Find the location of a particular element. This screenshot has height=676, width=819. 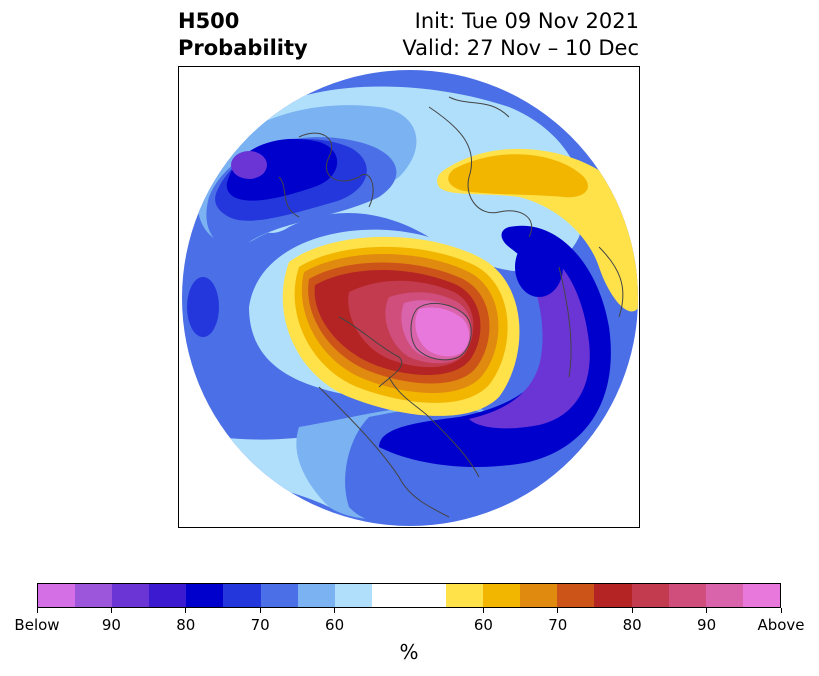

below-80-east-center is located at coordinates (539, 267).